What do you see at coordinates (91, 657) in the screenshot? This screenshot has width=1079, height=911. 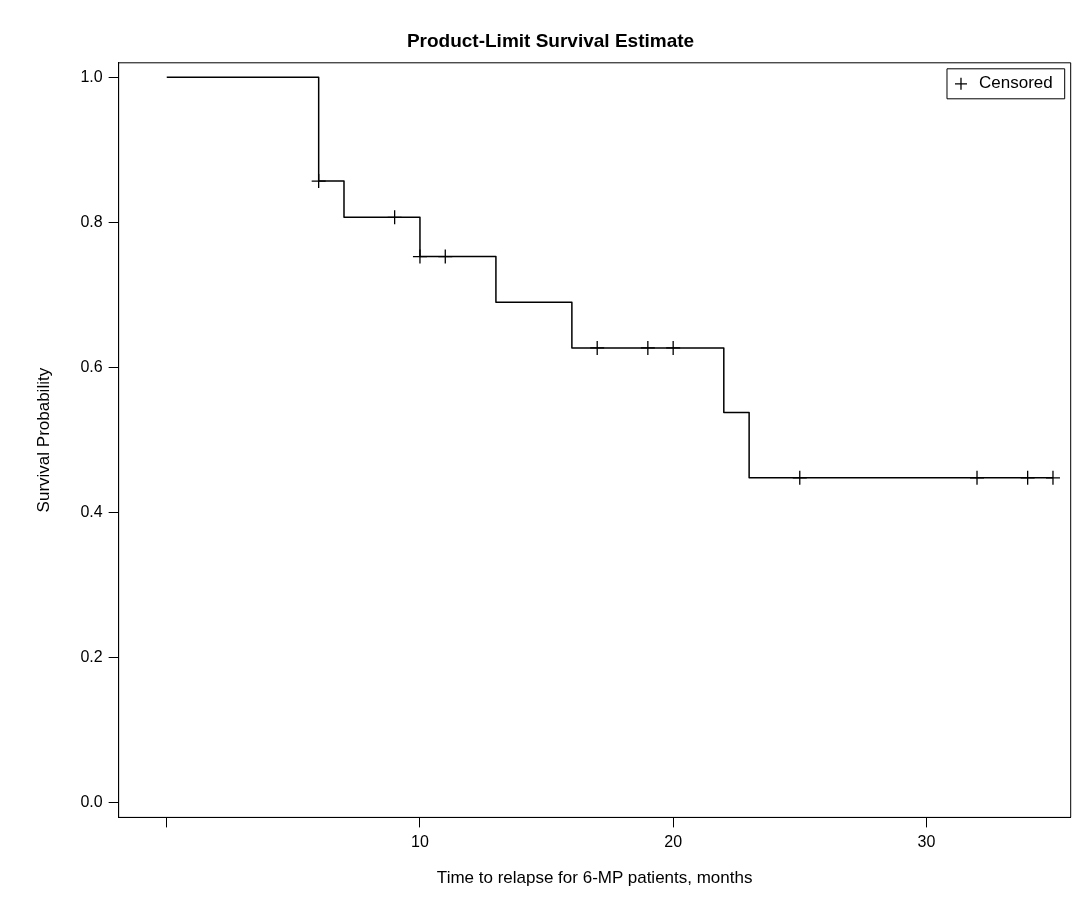 I see `y-tick-label: 0.2` at bounding box center [91, 657].